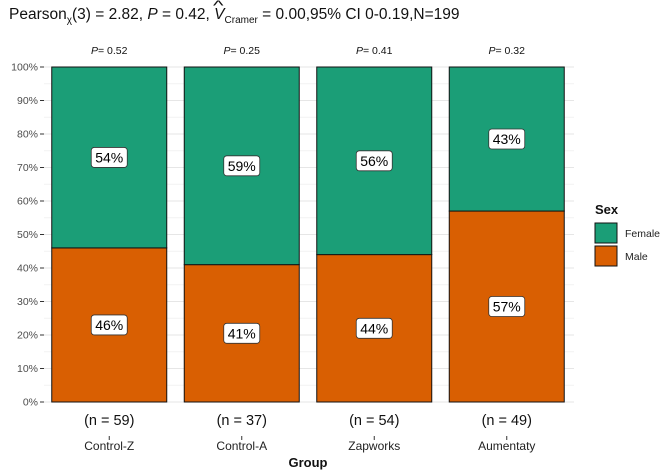 The width and height of the screenshot is (664, 476). I want to click on y-tick-label: 50%, so click(27, 235).